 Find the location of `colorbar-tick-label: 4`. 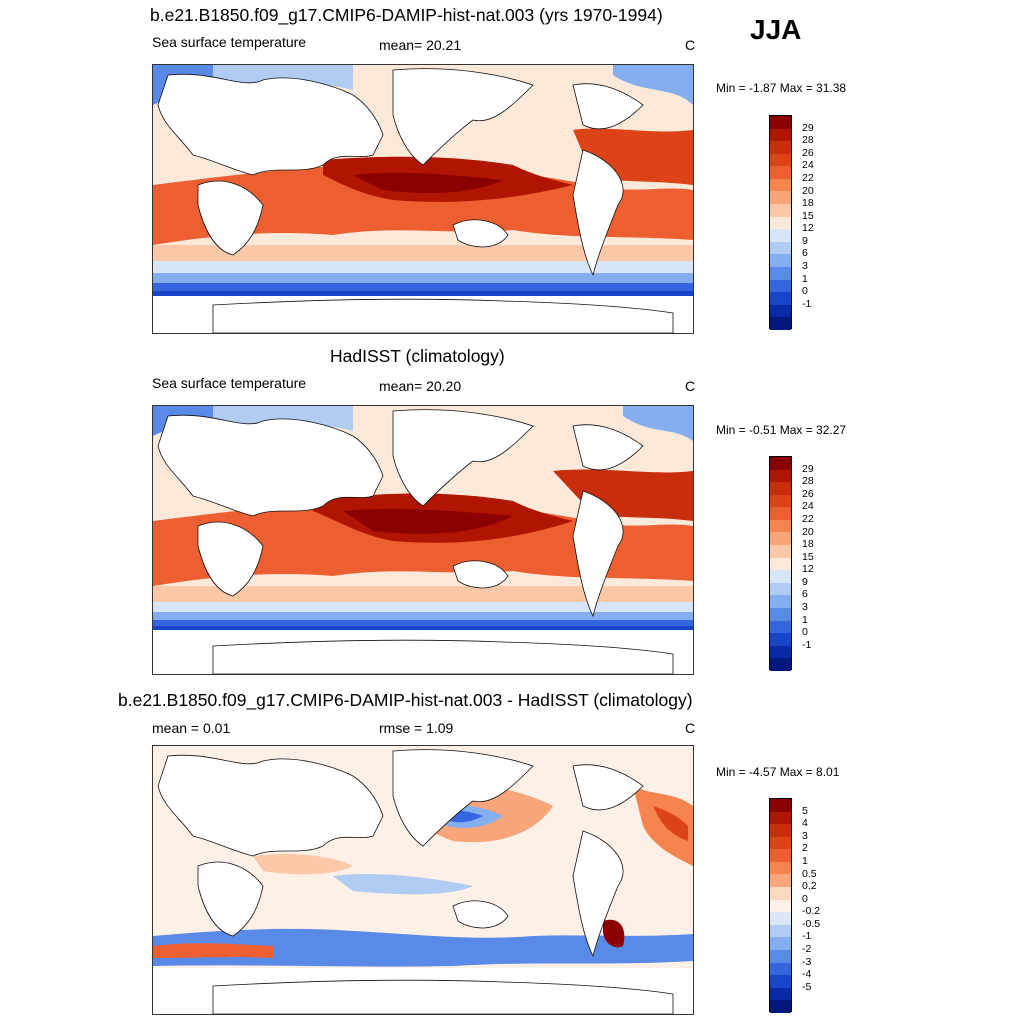

colorbar-tick-label: 4 is located at coordinates (805, 823).